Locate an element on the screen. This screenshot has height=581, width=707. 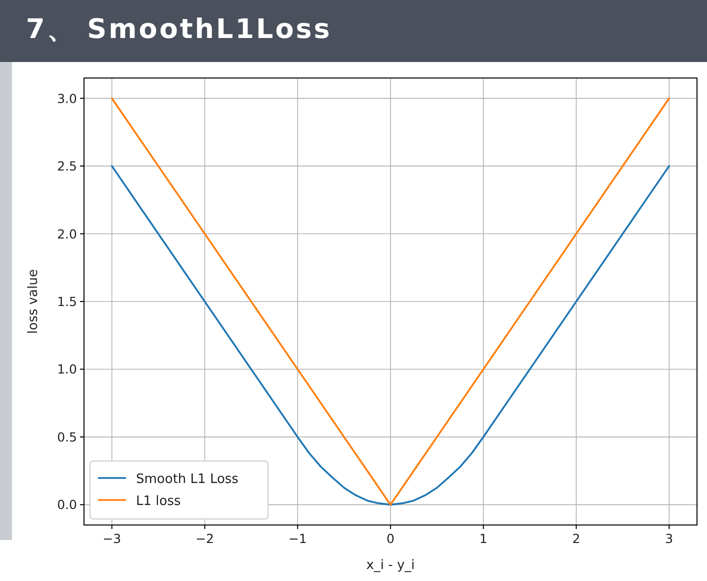
x-tick-label: 0 is located at coordinates (390, 538).